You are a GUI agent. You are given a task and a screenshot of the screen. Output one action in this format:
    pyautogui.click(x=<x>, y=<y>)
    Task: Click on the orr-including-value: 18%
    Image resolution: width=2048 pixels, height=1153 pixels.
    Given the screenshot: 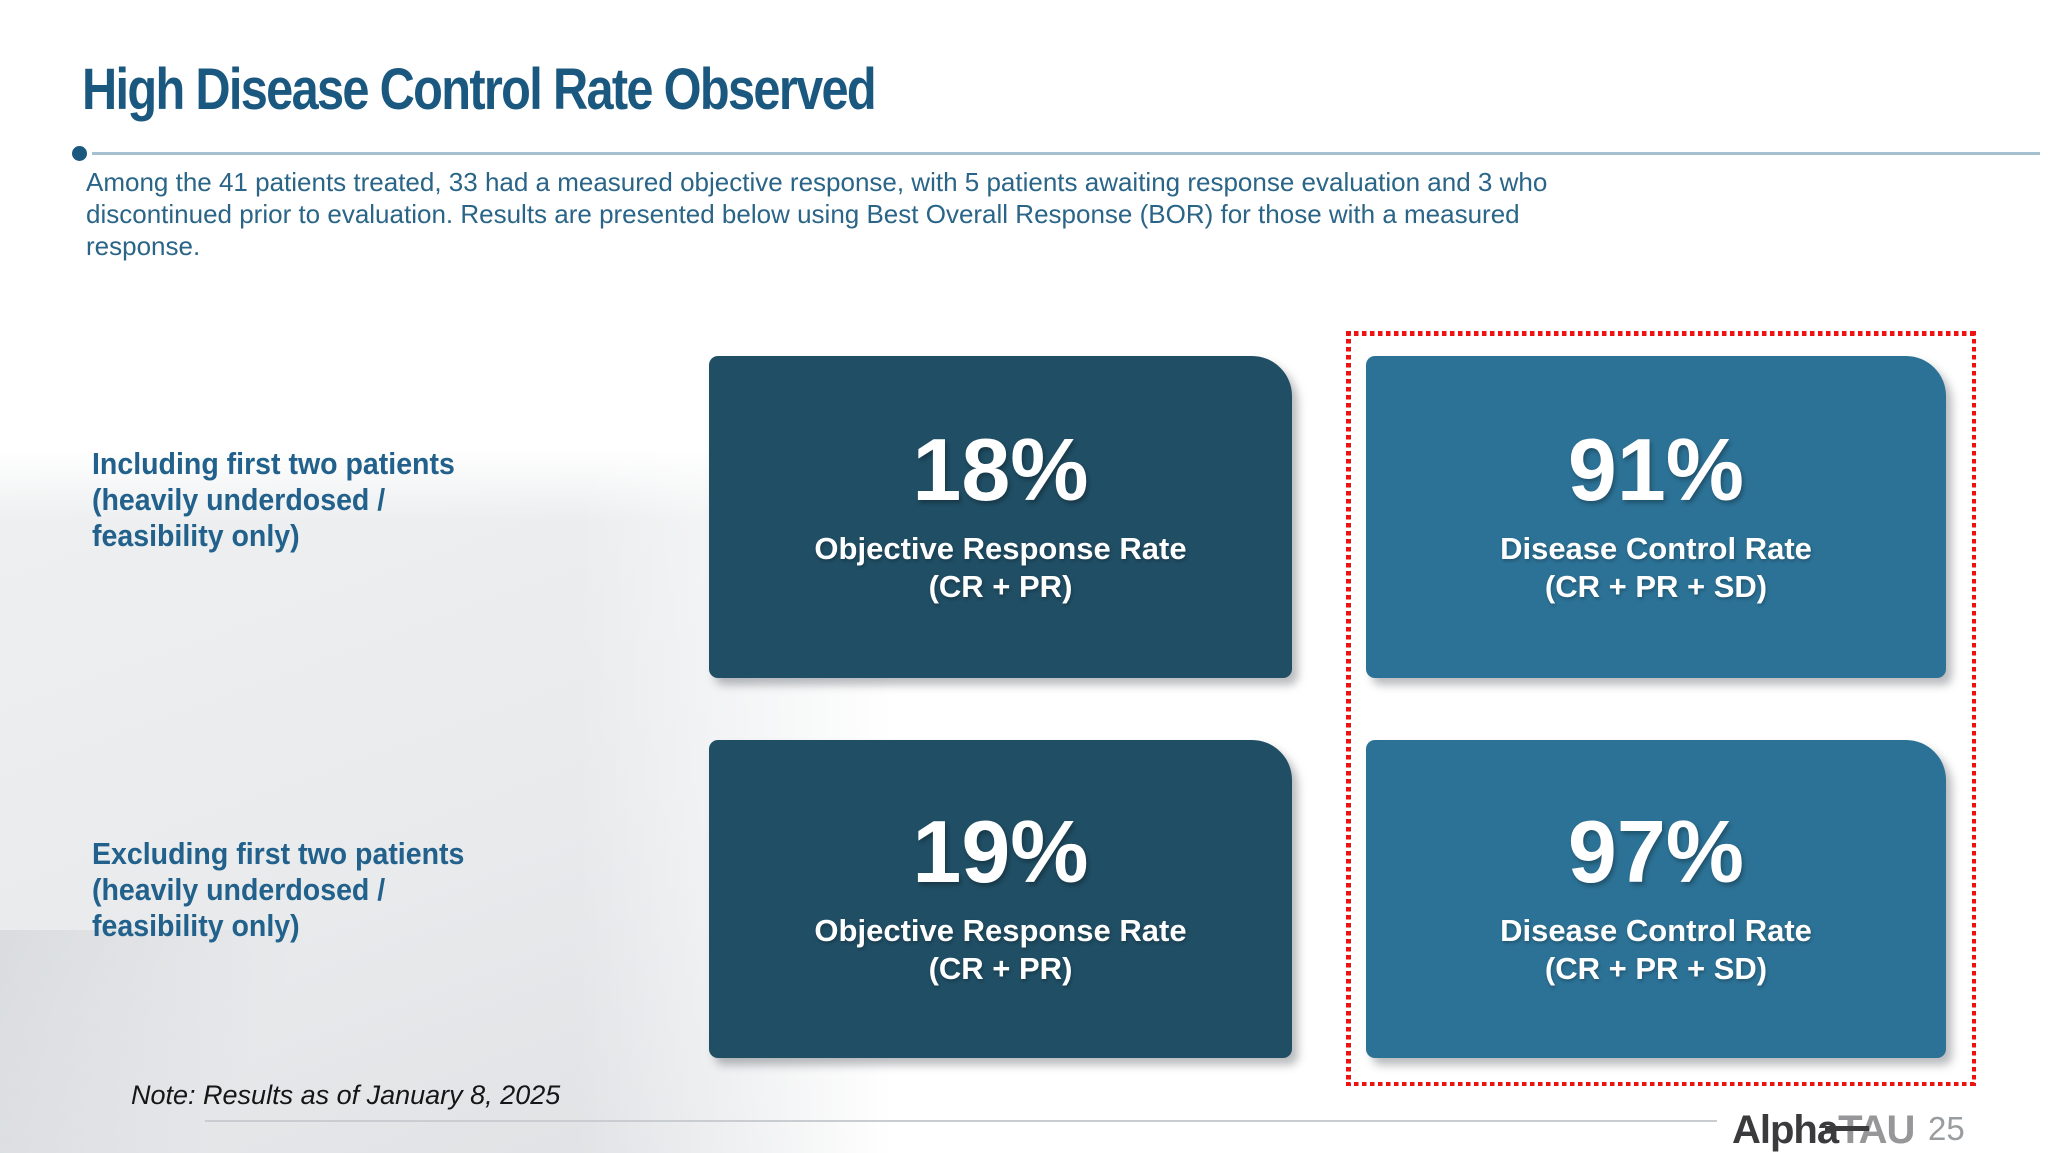 What is the action you would take?
    pyautogui.click(x=1000, y=470)
    